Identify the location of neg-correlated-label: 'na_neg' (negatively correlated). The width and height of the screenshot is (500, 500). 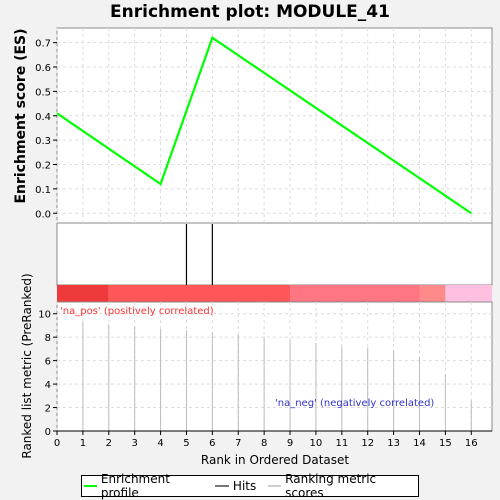
(354, 403).